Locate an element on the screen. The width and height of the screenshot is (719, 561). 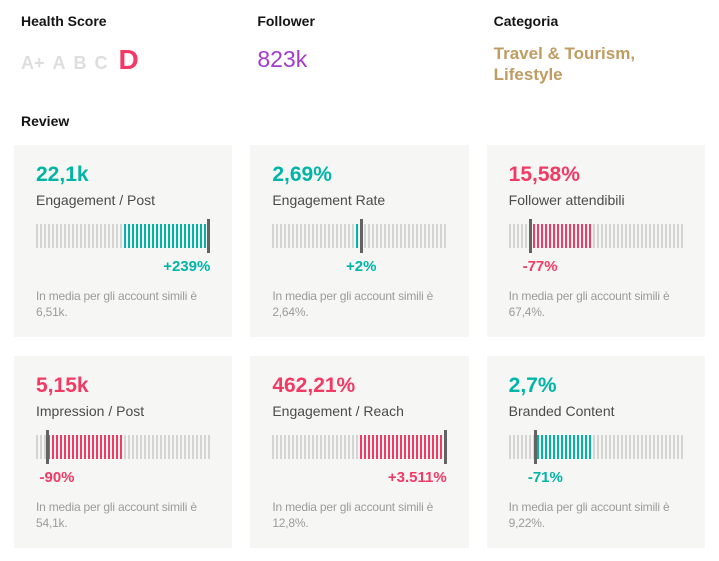
benchmark-note: In media per gli account simili è 54,1k. is located at coordinates (116, 515).